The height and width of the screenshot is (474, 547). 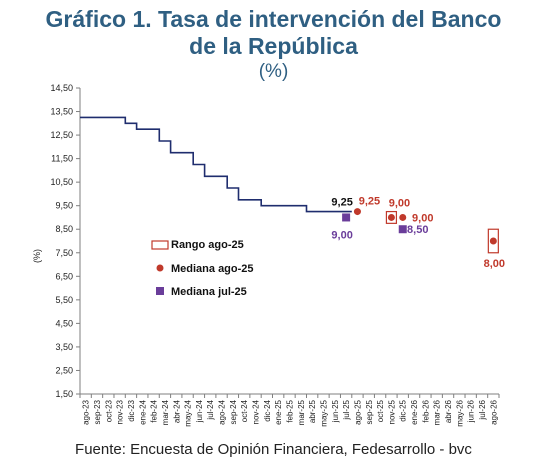 What do you see at coordinates (256, 411) in the screenshot?
I see `x-tick-label: nov-24` at bounding box center [256, 411].